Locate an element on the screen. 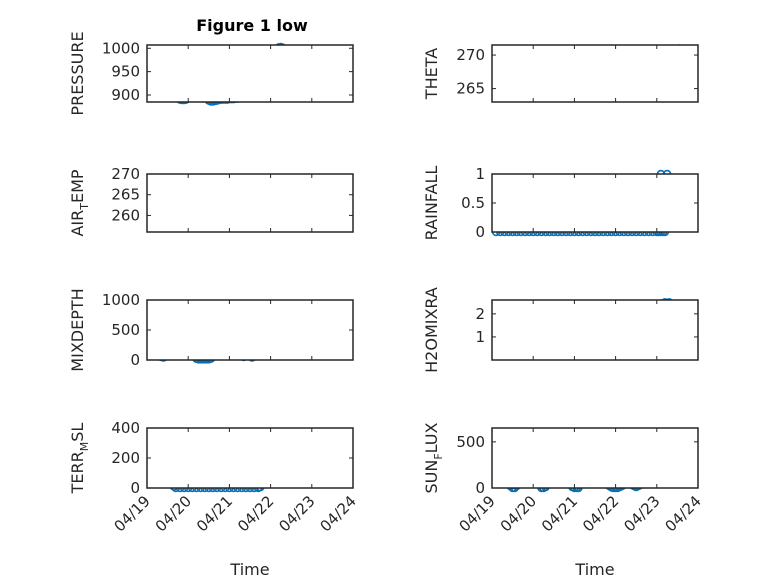 The height and width of the screenshot is (583, 778). y-axis-label: PRESSURE is located at coordinates (77, 73).